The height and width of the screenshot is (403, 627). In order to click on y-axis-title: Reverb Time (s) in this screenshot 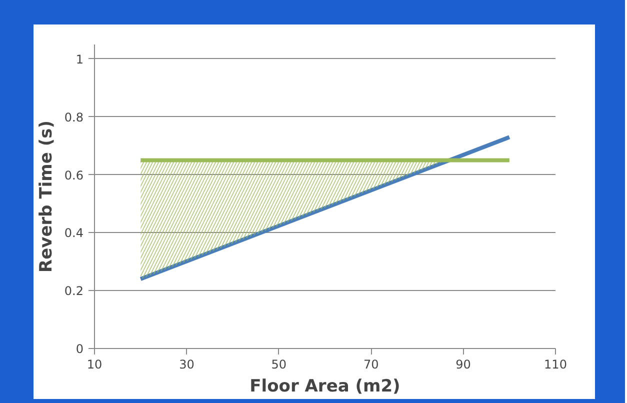, I will do `click(46, 196)`.